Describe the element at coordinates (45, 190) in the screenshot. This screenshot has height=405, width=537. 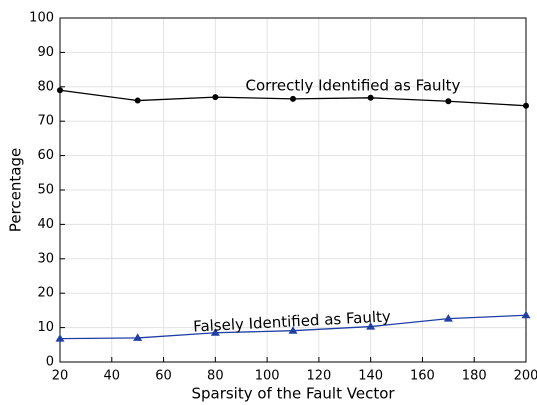
I see `y-tick-label: 50` at that location.